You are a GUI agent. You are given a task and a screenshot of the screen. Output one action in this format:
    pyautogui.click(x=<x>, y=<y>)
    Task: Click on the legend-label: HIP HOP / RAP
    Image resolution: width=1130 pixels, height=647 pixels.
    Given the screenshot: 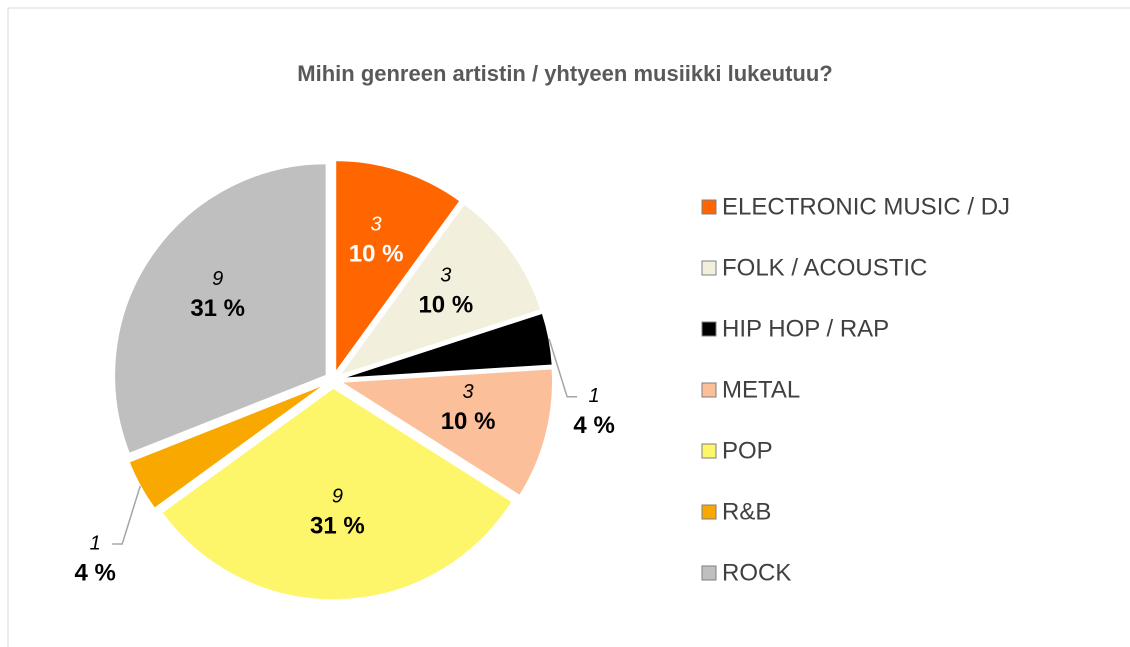 What is the action you would take?
    pyautogui.click(x=805, y=328)
    